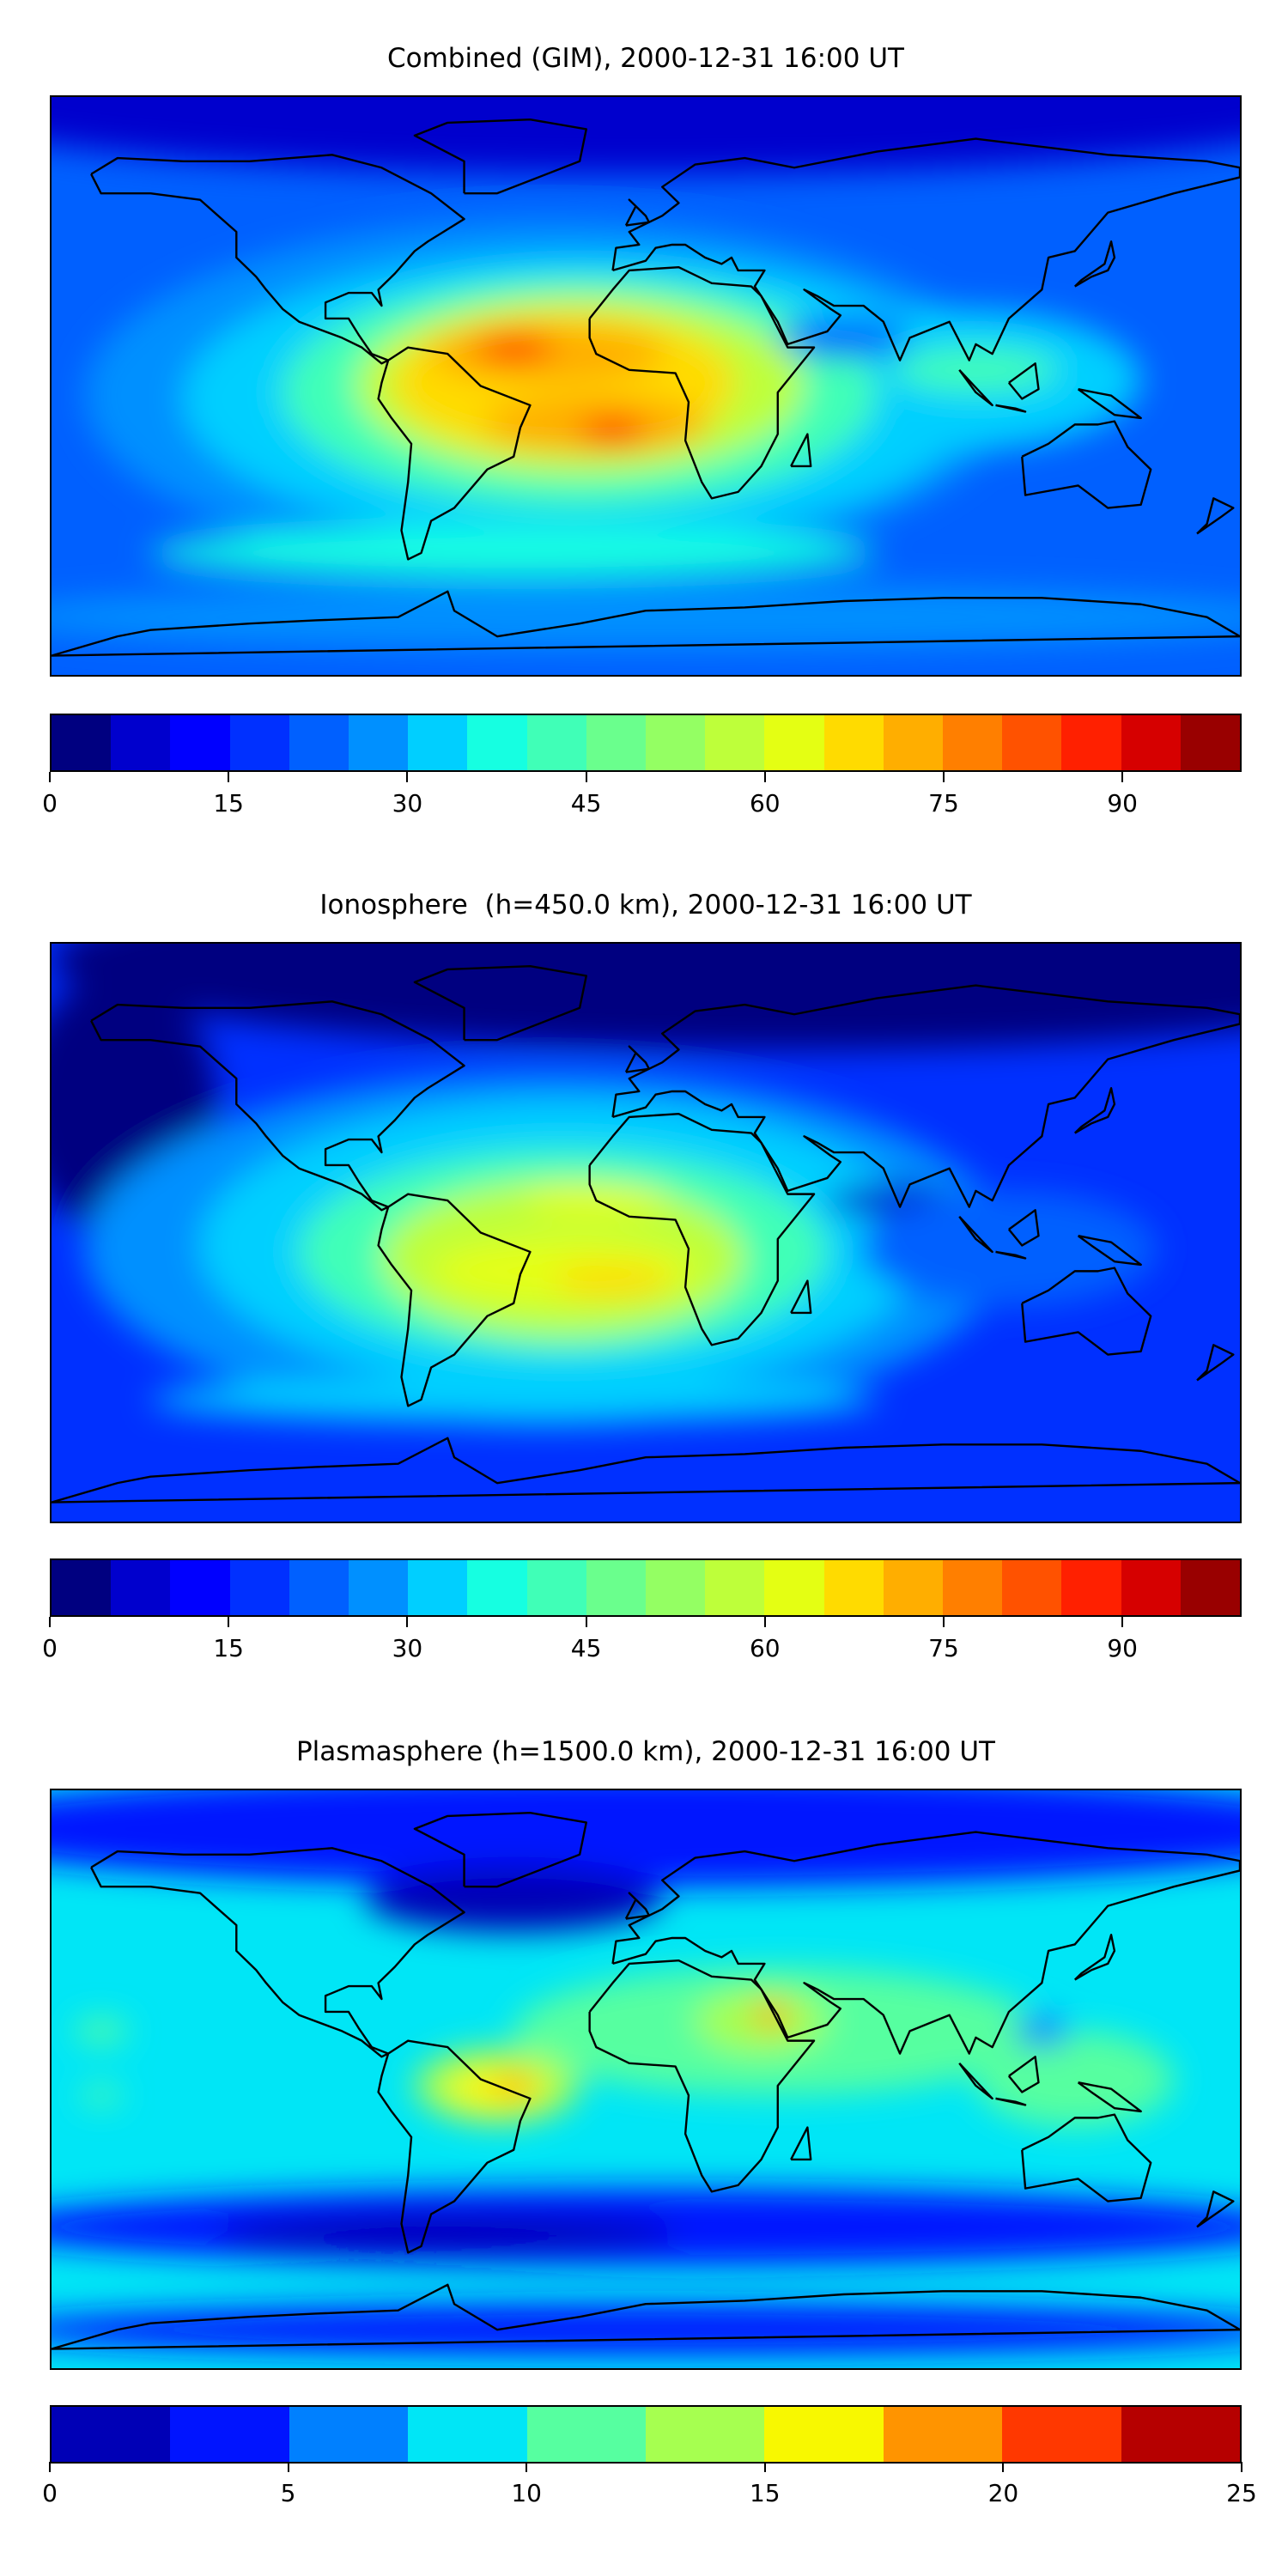  Describe the element at coordinates (408, 1648) in the screenshot. I see `colorbar-tick-label: 30` at that location.